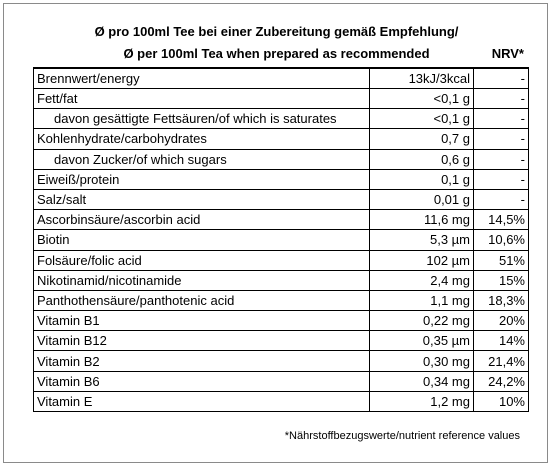 The width and height of the screenshot is (553, 468). What do you see at coordinates (201, 78) in the screenshot?
I see `nutrient-name: Brennwert/energy` at bounding box center [201, 78].